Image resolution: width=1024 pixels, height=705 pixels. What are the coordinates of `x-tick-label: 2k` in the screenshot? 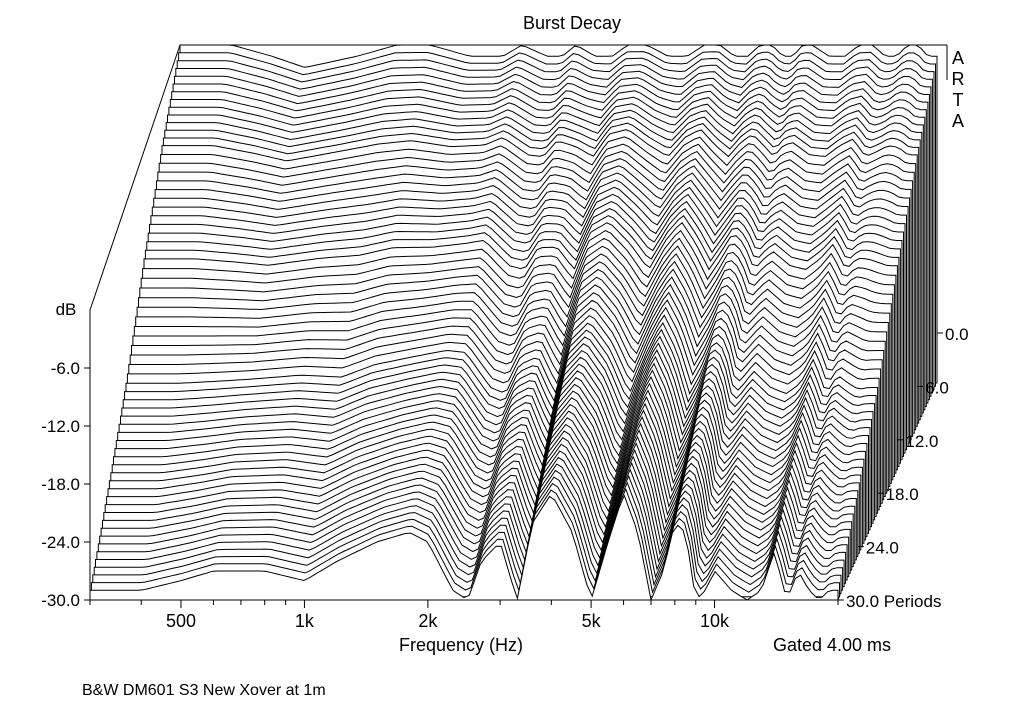 It's located at (428, 621).